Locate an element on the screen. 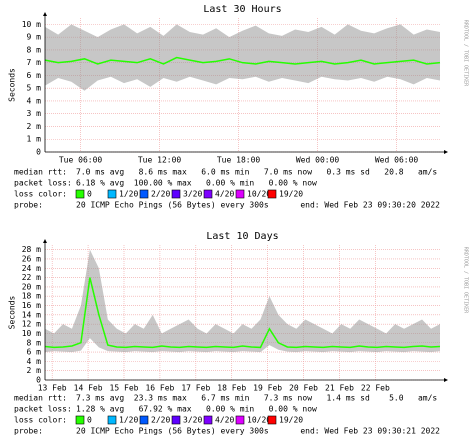  y-tick-label: 16 m is located at coordinates (31, 305).